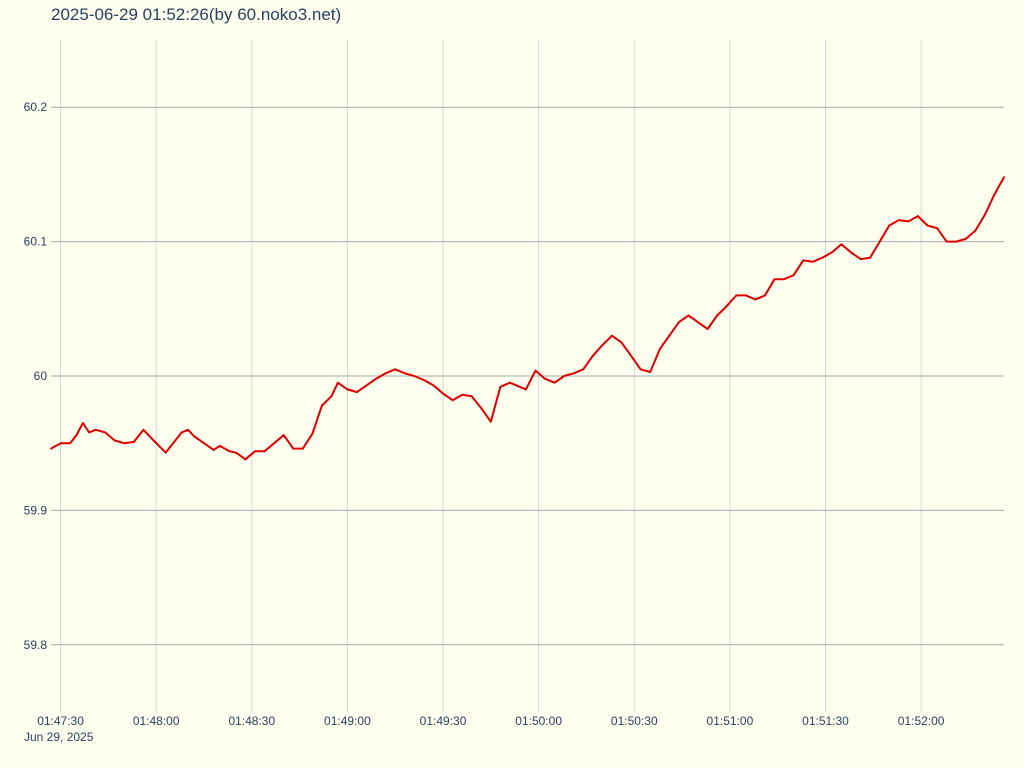 Image resolution: width=1024 pixels, height=768 pixels. Describe the element at coordinates (730, 721) in the screenshot. I see `x-tick-label: 01:51:00` at that location.